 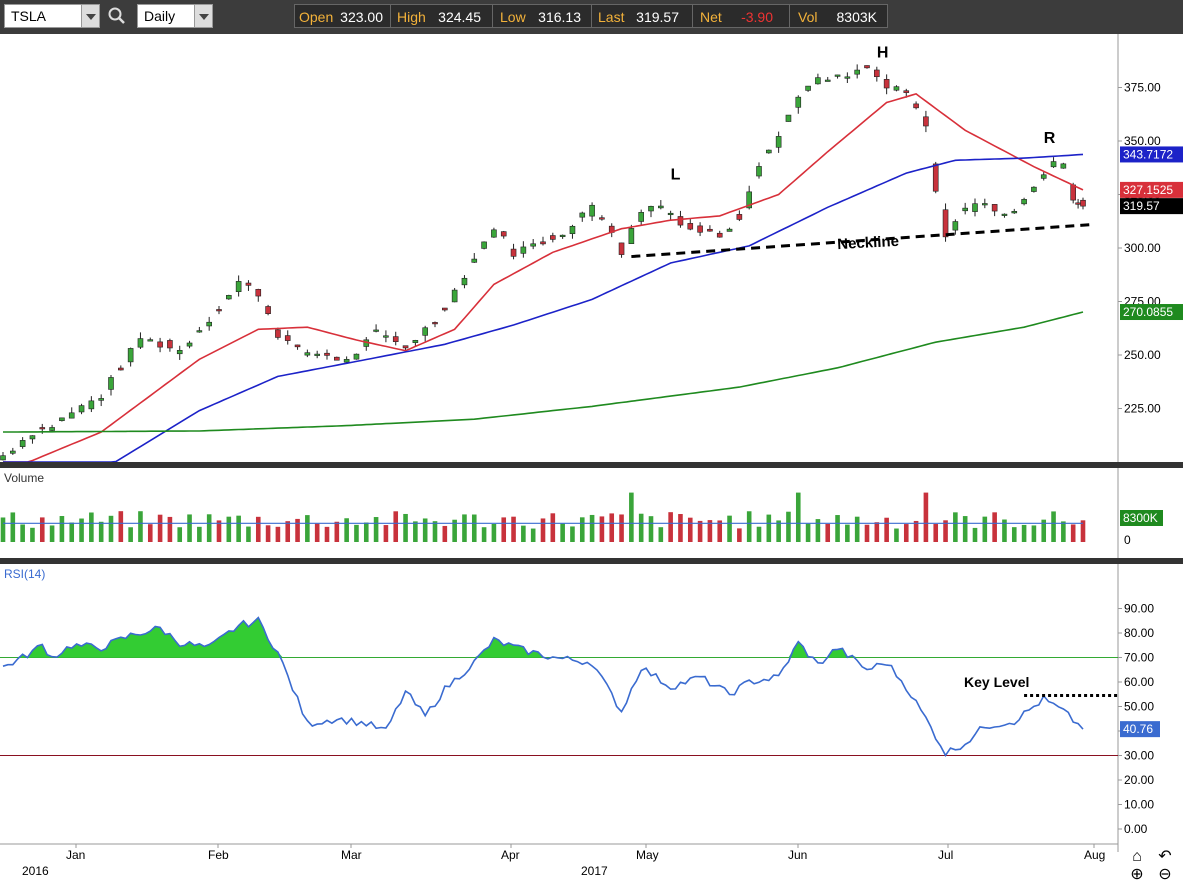 What do you see at coordinates (24, 574) in the screenshot?
I see `rsi-label: RSI(14)` at bounding box center [24, 574].